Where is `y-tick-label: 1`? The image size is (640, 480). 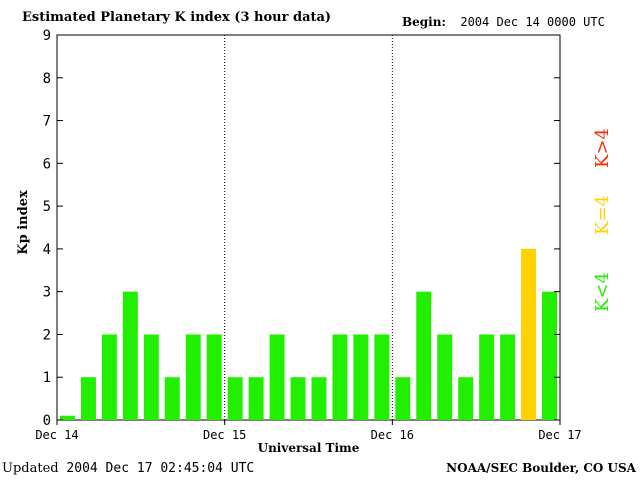
y-tick-label: 1 is located at coordinates (47, 378).